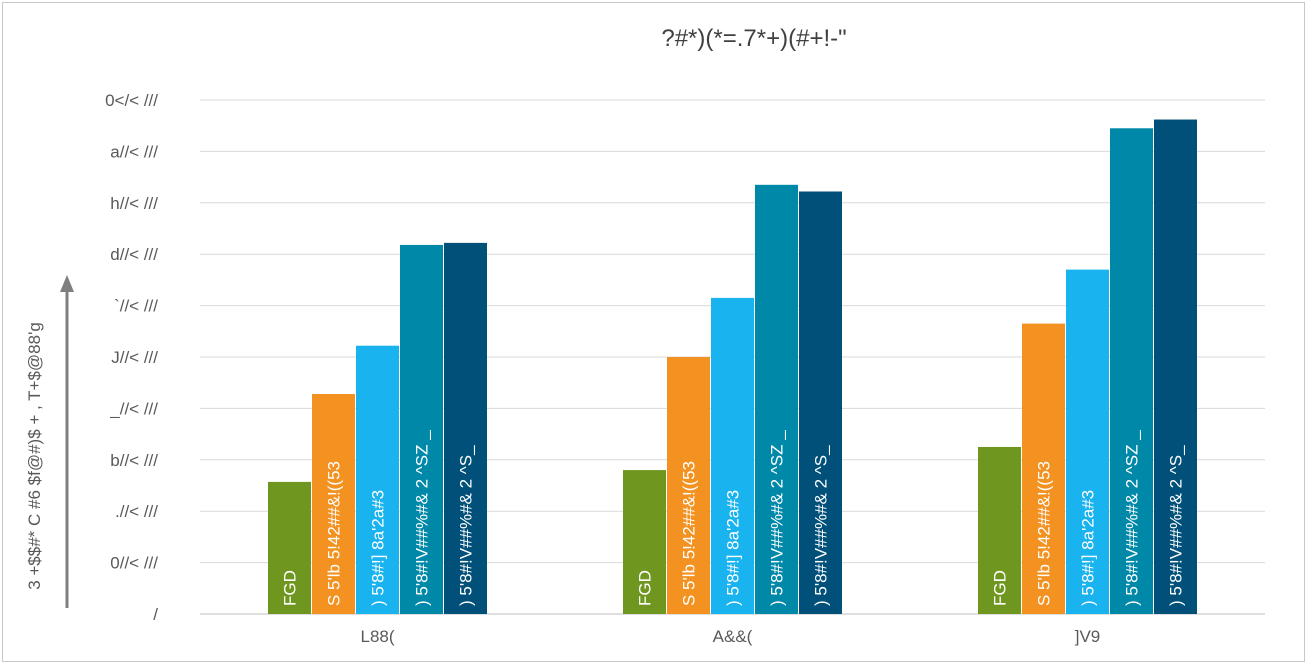 The height and width of the screenshot is (662, 1309). Describe the element at coordinates (49, 441) in the screenshot. I see `y-axis-label-group: 3 +$$#* C #6 $f@#)$ + , T+$@88'g` at that location.